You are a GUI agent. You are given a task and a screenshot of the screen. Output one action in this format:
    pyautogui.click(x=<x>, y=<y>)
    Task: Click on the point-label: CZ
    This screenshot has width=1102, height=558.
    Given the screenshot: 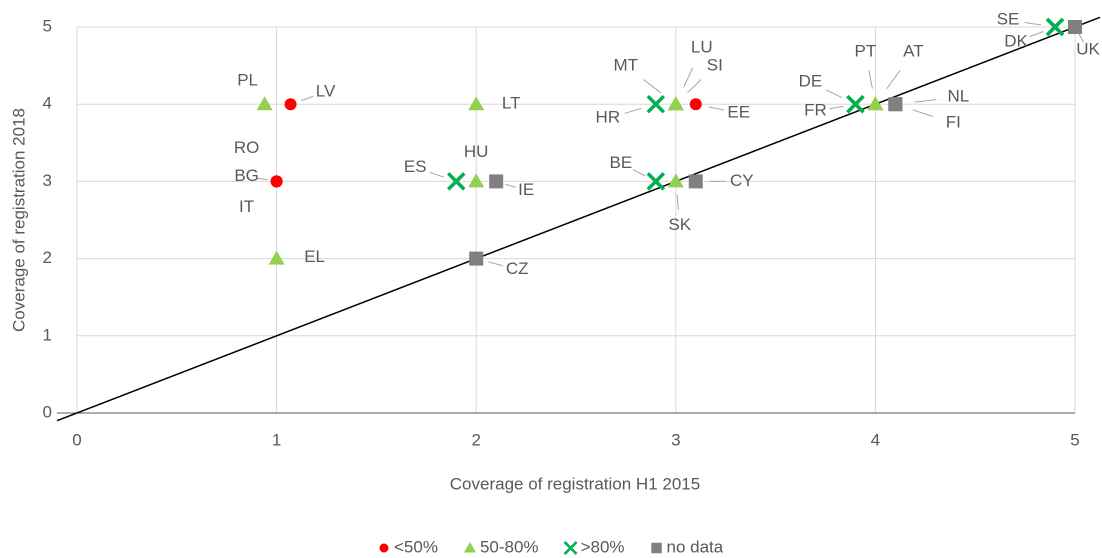 What is the action you would take?
    pyautogui.click(x=517, y=268)
    